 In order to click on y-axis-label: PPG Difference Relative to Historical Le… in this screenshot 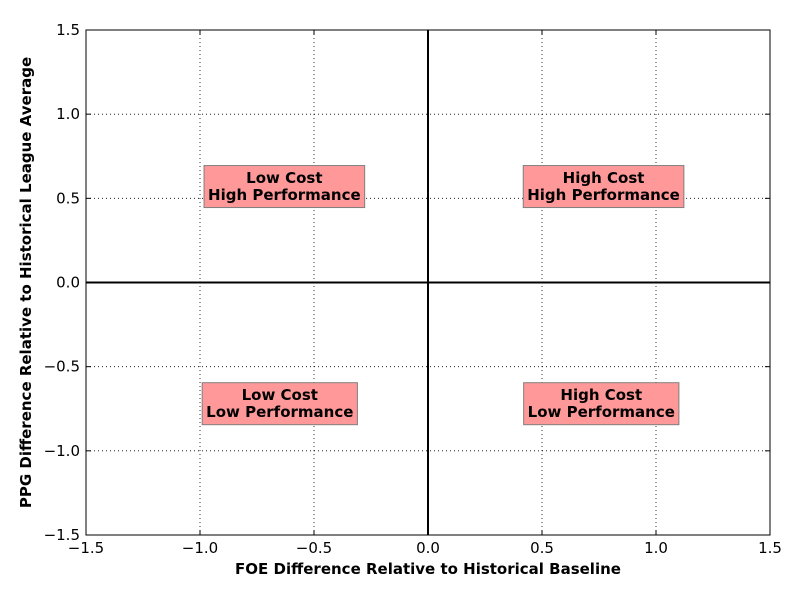, I will do `click(26, 282)`.